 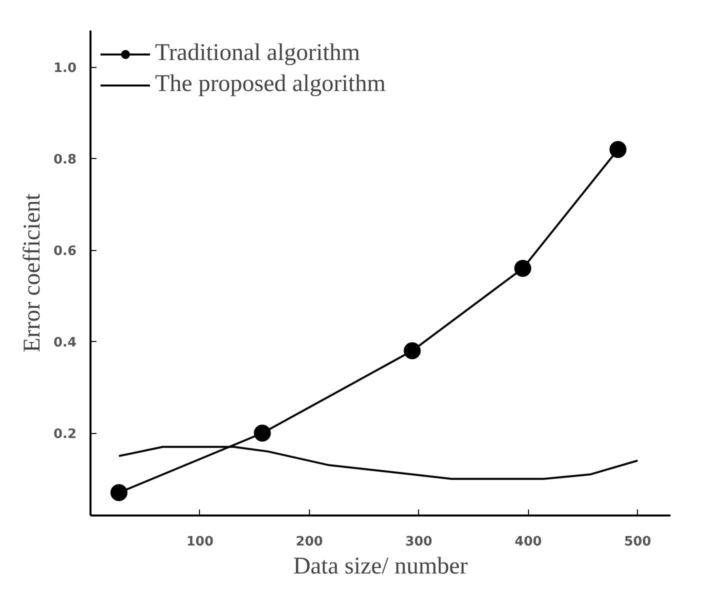 I want to click on x-tick-label: 400, so click(x=528, y=542).